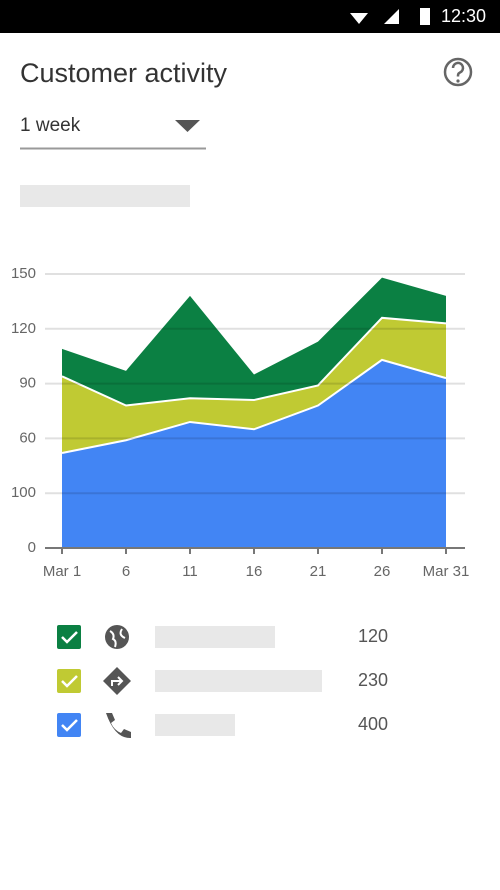  I want to click on x-tick-label: 16, so click(254, 571).